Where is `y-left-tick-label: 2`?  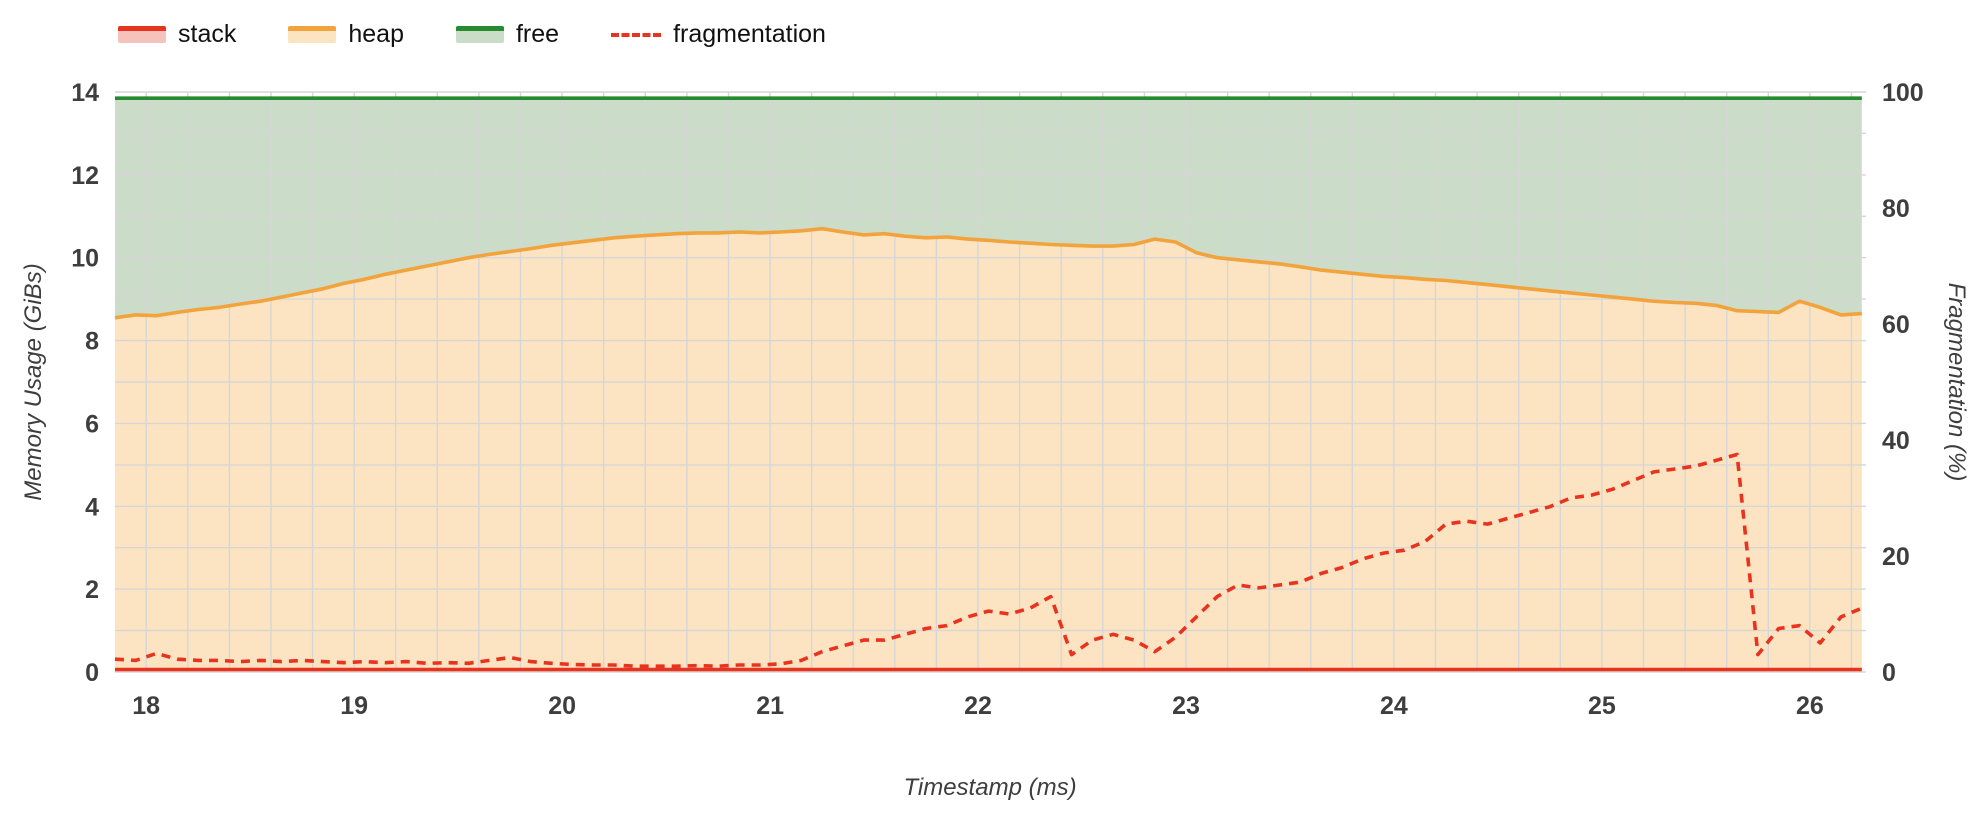 y-left-tick-label: 2 is located at coordinates (92, 590).